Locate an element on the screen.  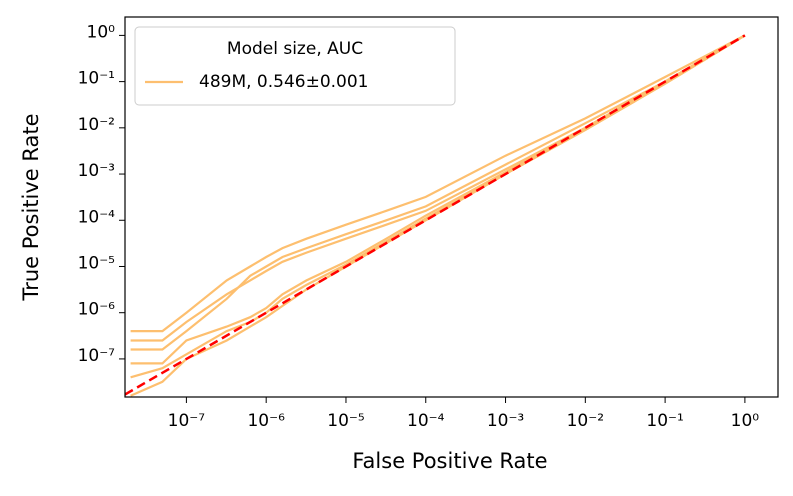
x-tick-label: 10⁰ is located at coordinates (745, 421).